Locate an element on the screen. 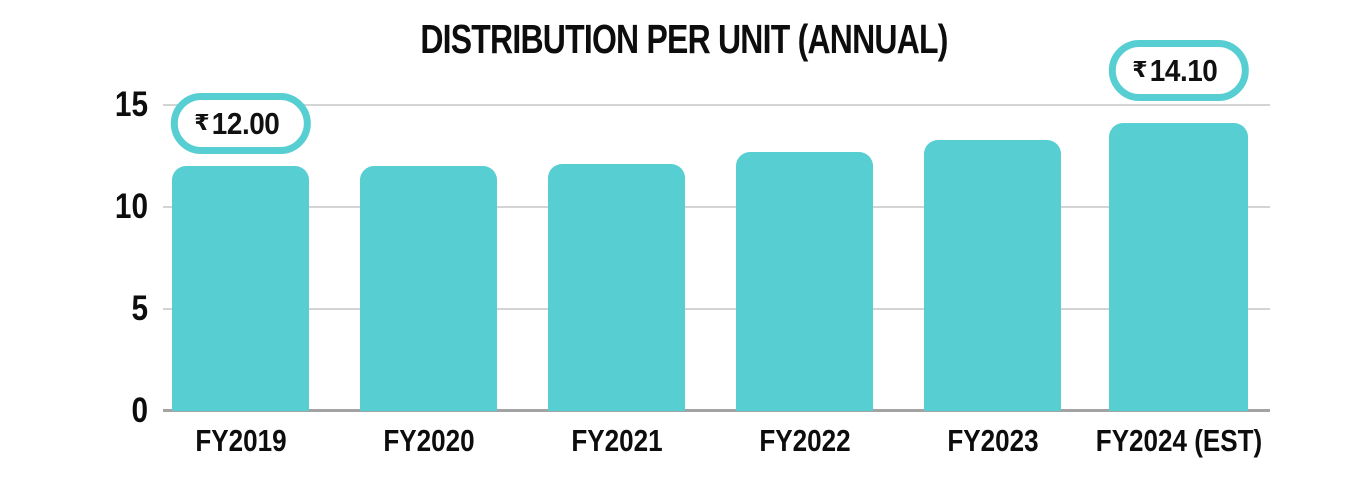  value-callout-0: ₹12.00 is located at coordinates (240, 123).